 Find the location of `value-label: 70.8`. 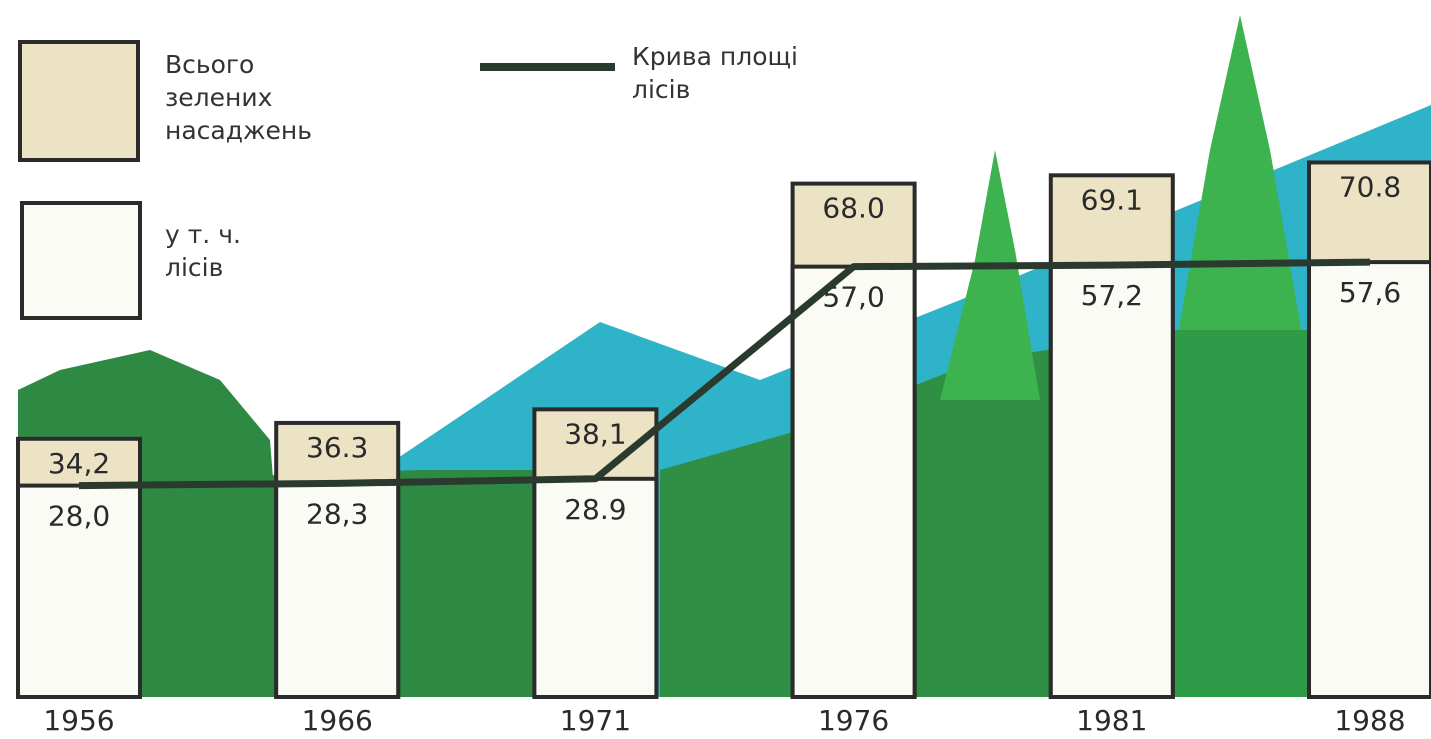

value-label: 70.8 is located at coordinates (1370, 186).